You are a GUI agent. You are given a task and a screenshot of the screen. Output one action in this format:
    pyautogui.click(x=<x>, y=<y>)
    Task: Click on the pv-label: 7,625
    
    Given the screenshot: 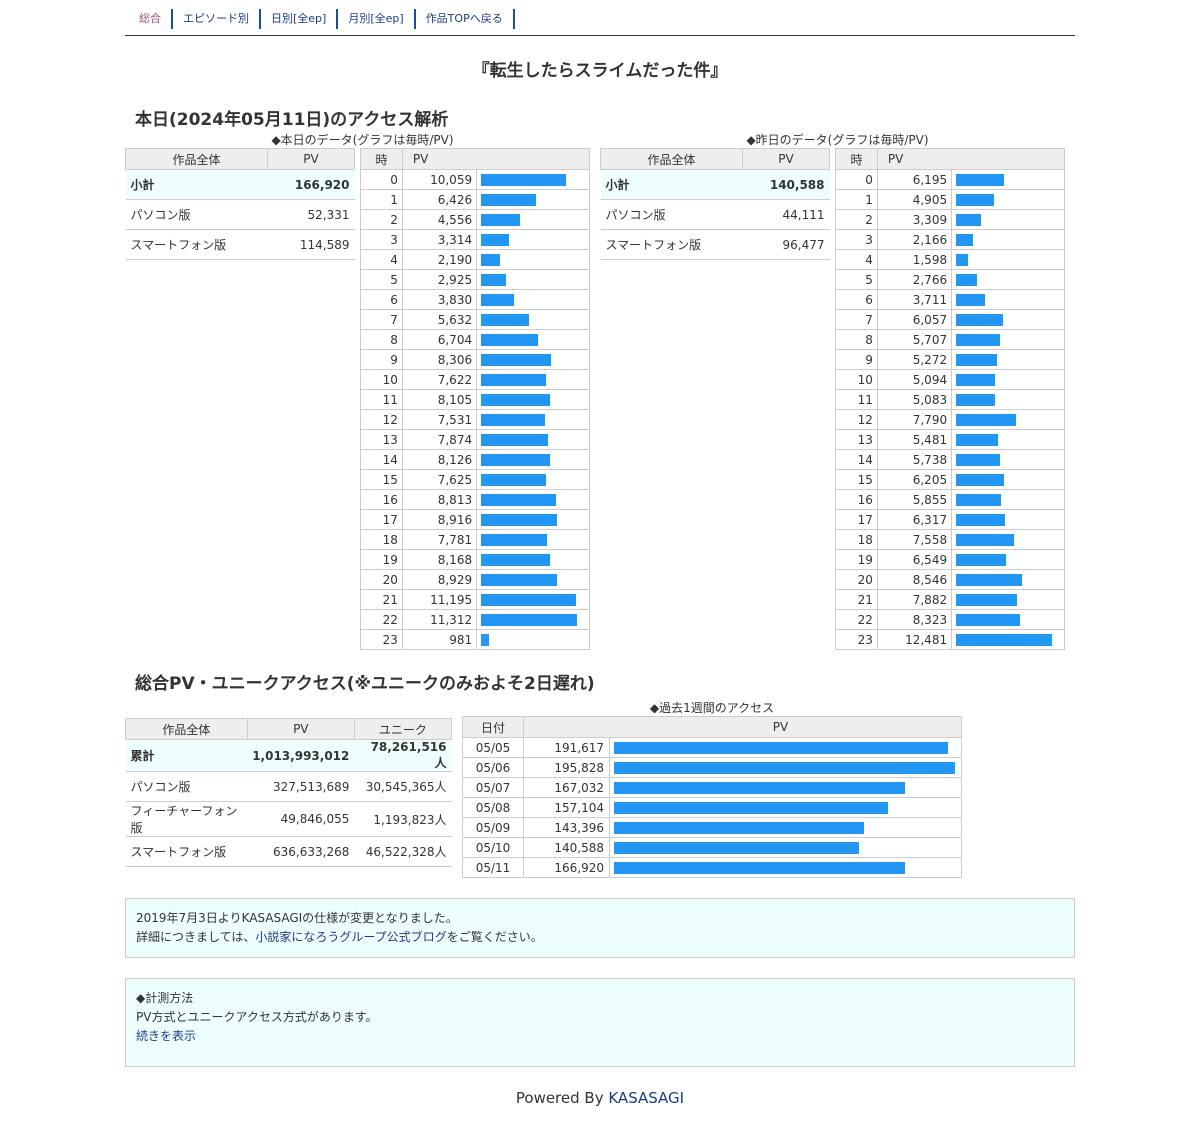 What is the action you would take?
    pyautogui.click(x=439, y=479)
    